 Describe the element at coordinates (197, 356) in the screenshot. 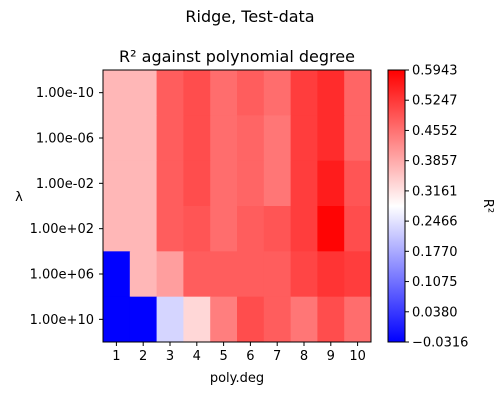

I see `x-tick-label: 4` at that location.